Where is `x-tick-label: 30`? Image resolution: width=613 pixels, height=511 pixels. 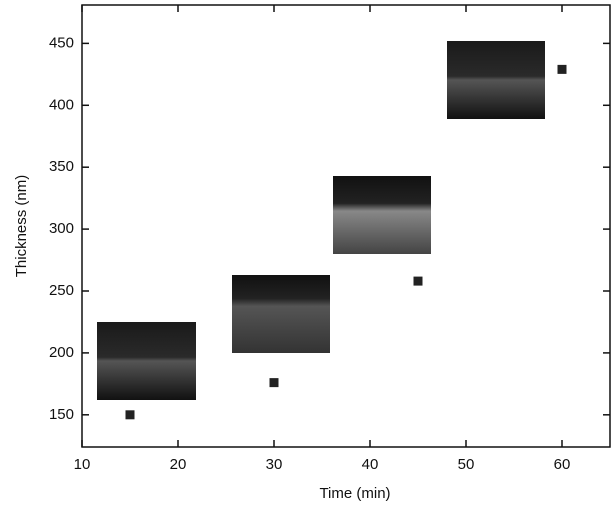 x-tick-label: 30 is located at coordinates (274, 464).